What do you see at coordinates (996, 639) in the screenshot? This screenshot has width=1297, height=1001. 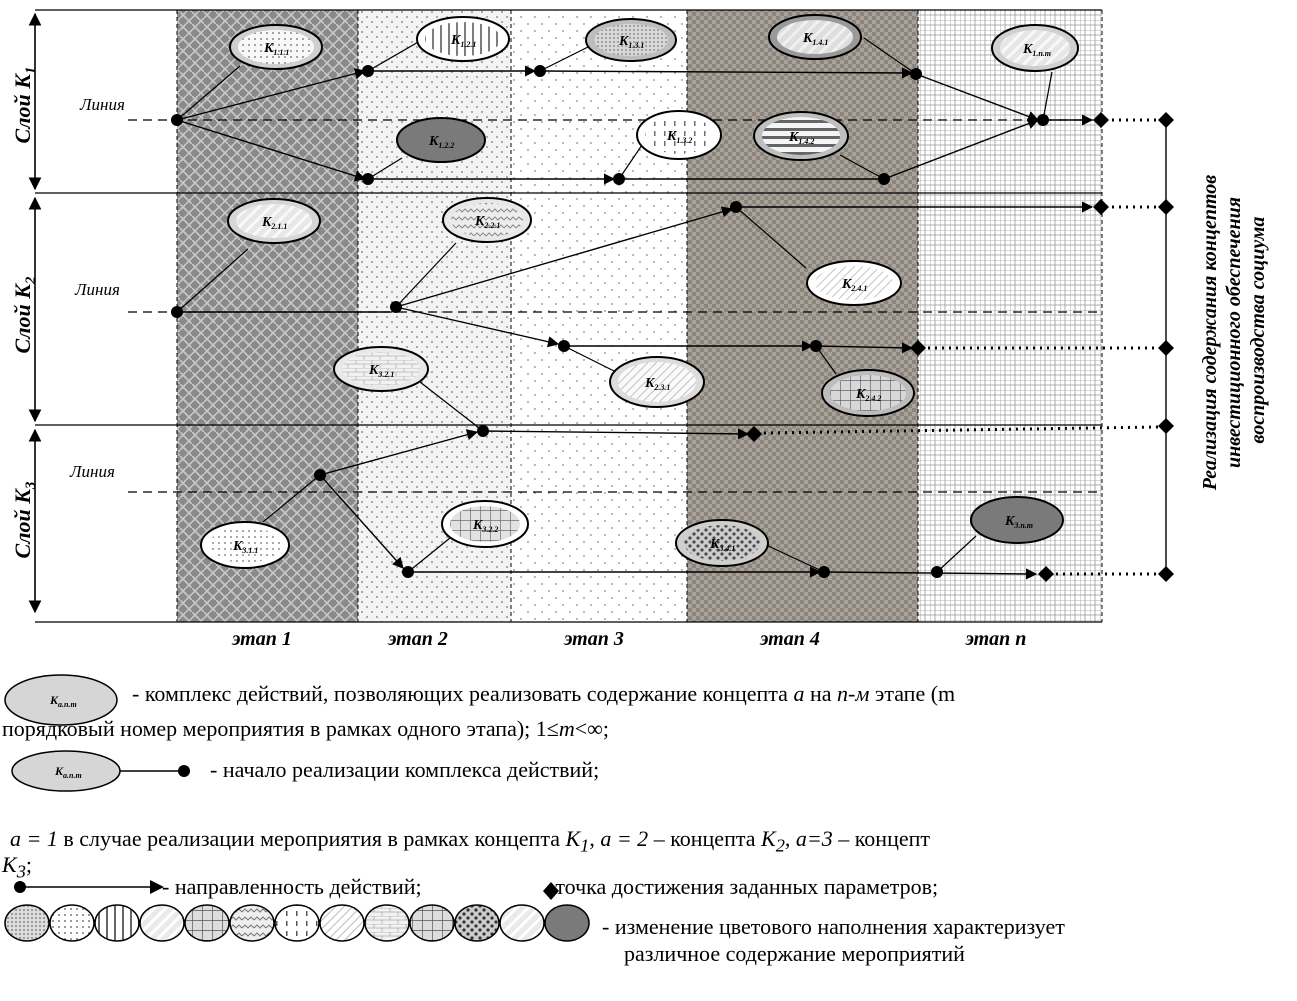 I see `stage-label-n: этап n` at bounding box center [996, 639].